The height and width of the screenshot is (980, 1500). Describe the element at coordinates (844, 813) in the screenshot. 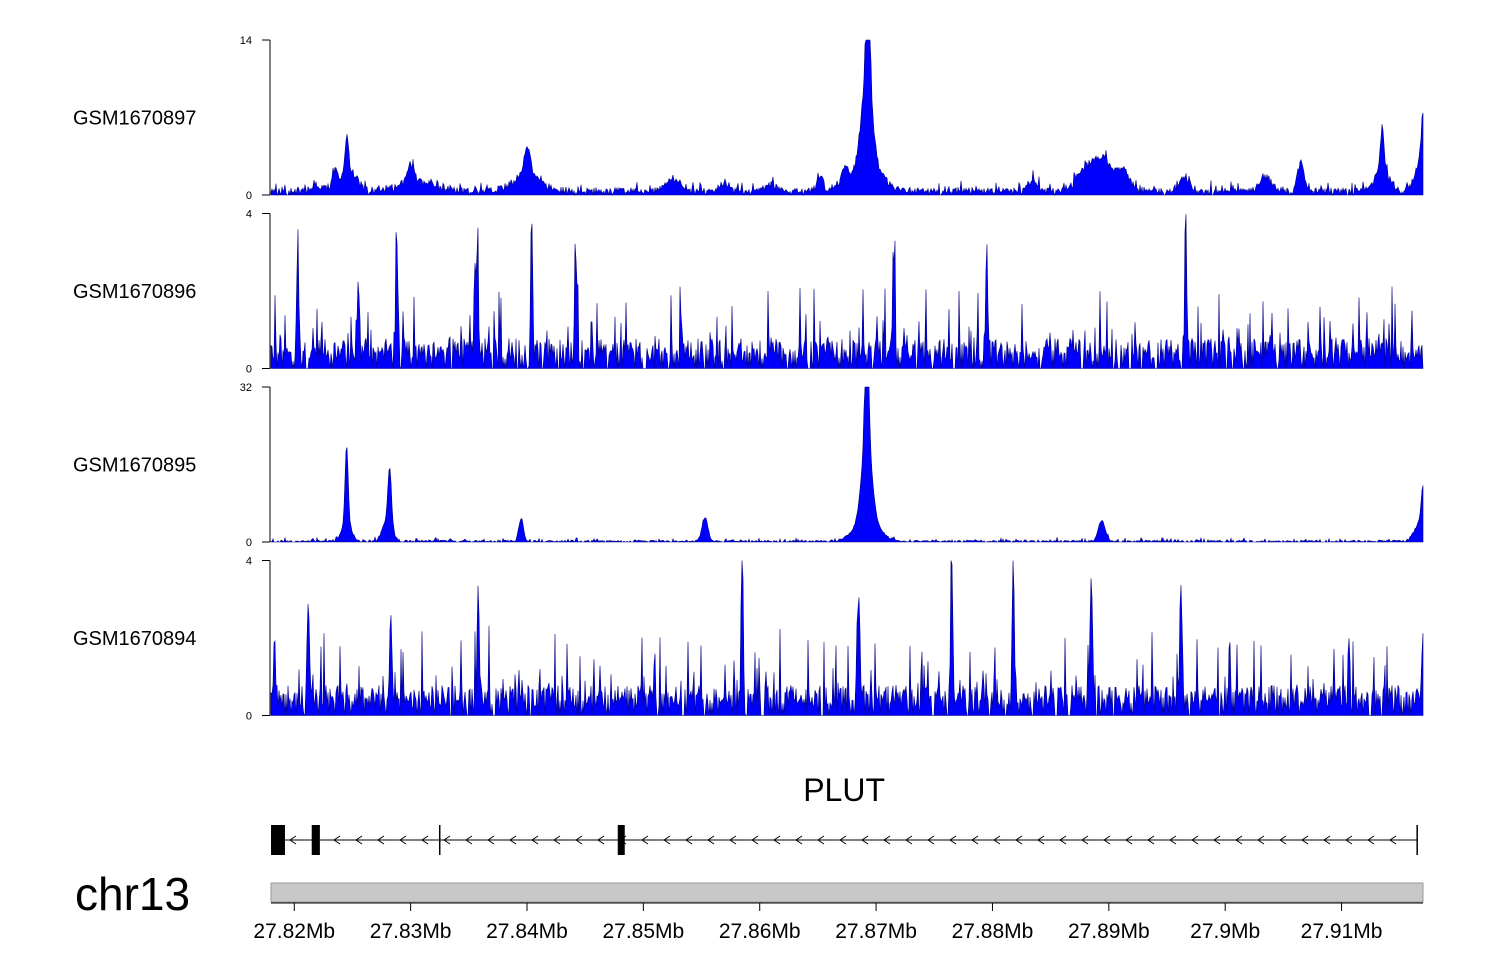

I see `gene-model-track: PLUT` at that location.